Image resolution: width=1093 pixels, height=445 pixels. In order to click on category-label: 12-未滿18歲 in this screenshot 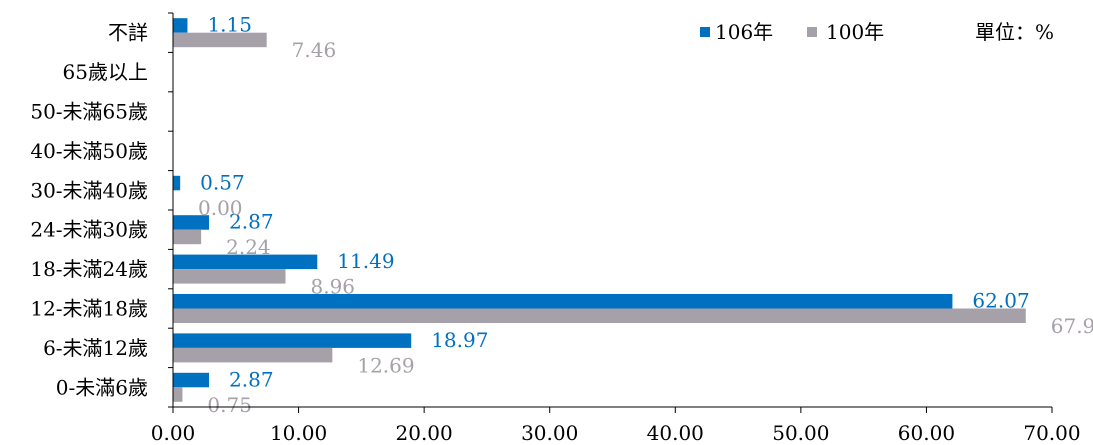, I will do `click(89, 309)`.